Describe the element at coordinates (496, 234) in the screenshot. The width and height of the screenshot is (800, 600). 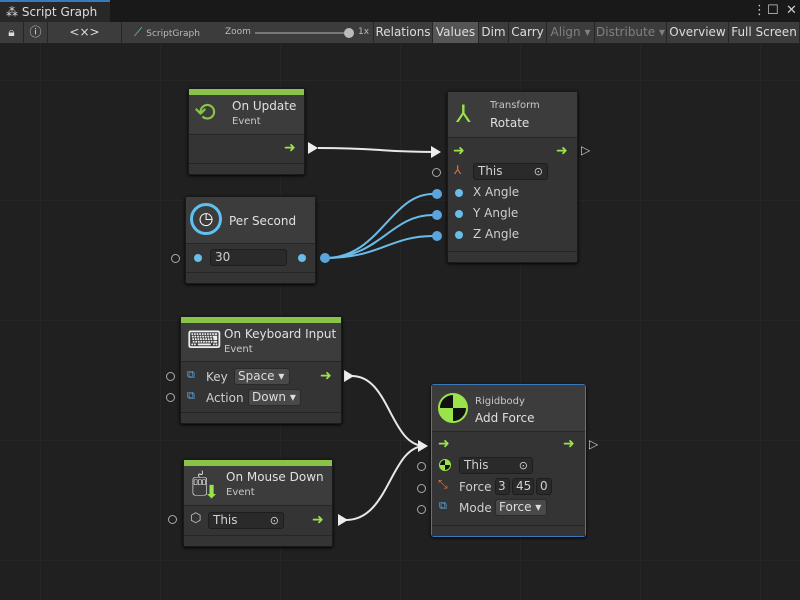
I see `z-angle-label: Z Angle` at that location.